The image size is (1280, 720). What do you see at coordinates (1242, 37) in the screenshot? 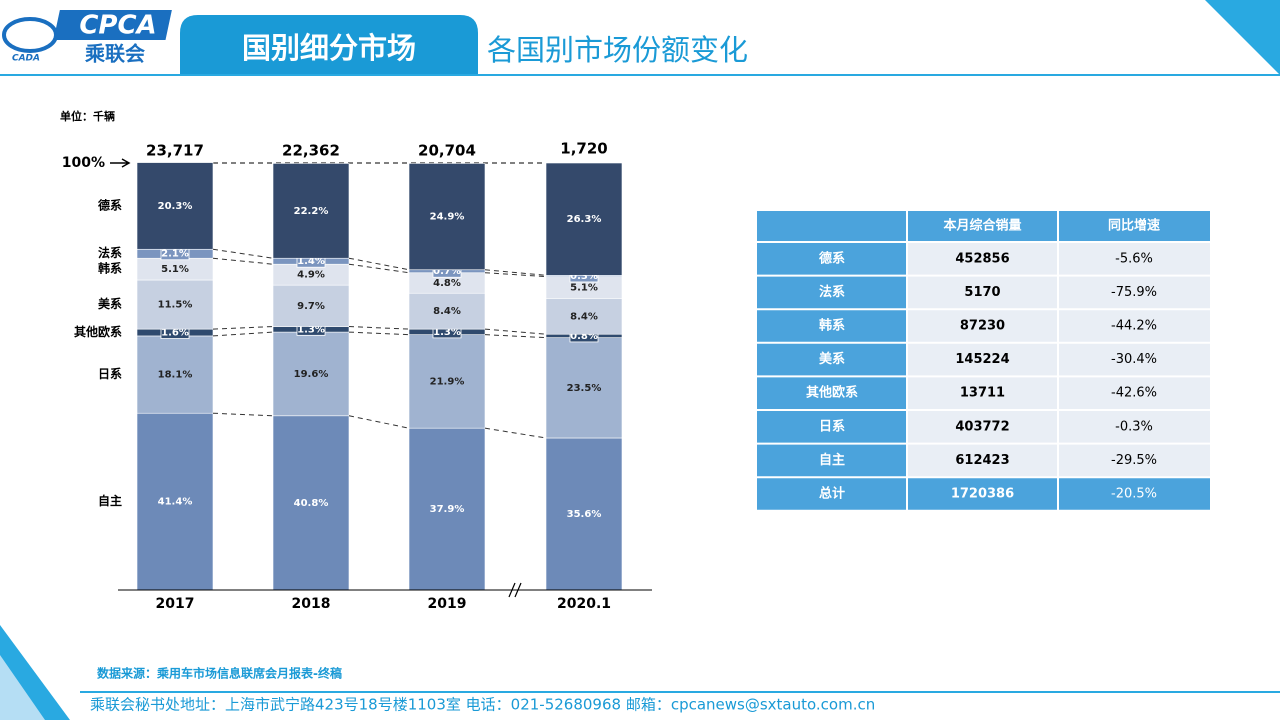
I see `corner-decor` at bounding box center [1242, 37].